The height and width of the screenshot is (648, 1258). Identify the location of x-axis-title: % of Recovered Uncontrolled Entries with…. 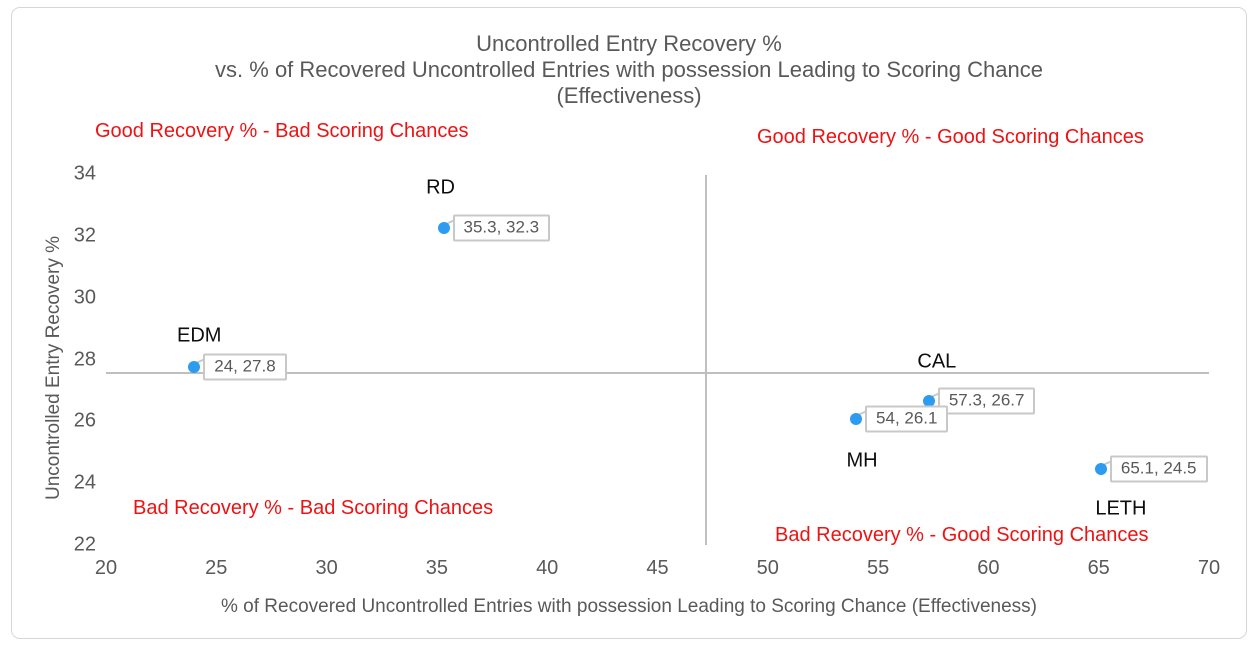
(629, 606).